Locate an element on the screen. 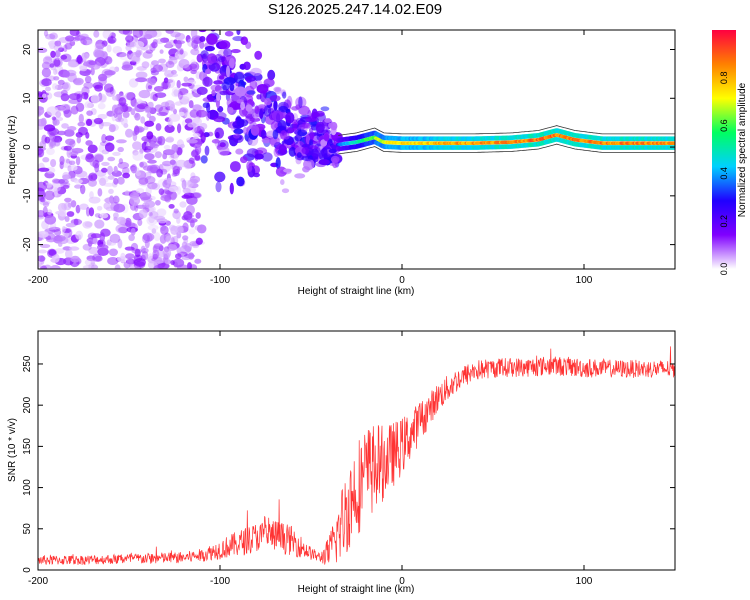 This screenshot has height=600, width=750. x-tick-label: 100 is located at coordinates (584, 581).